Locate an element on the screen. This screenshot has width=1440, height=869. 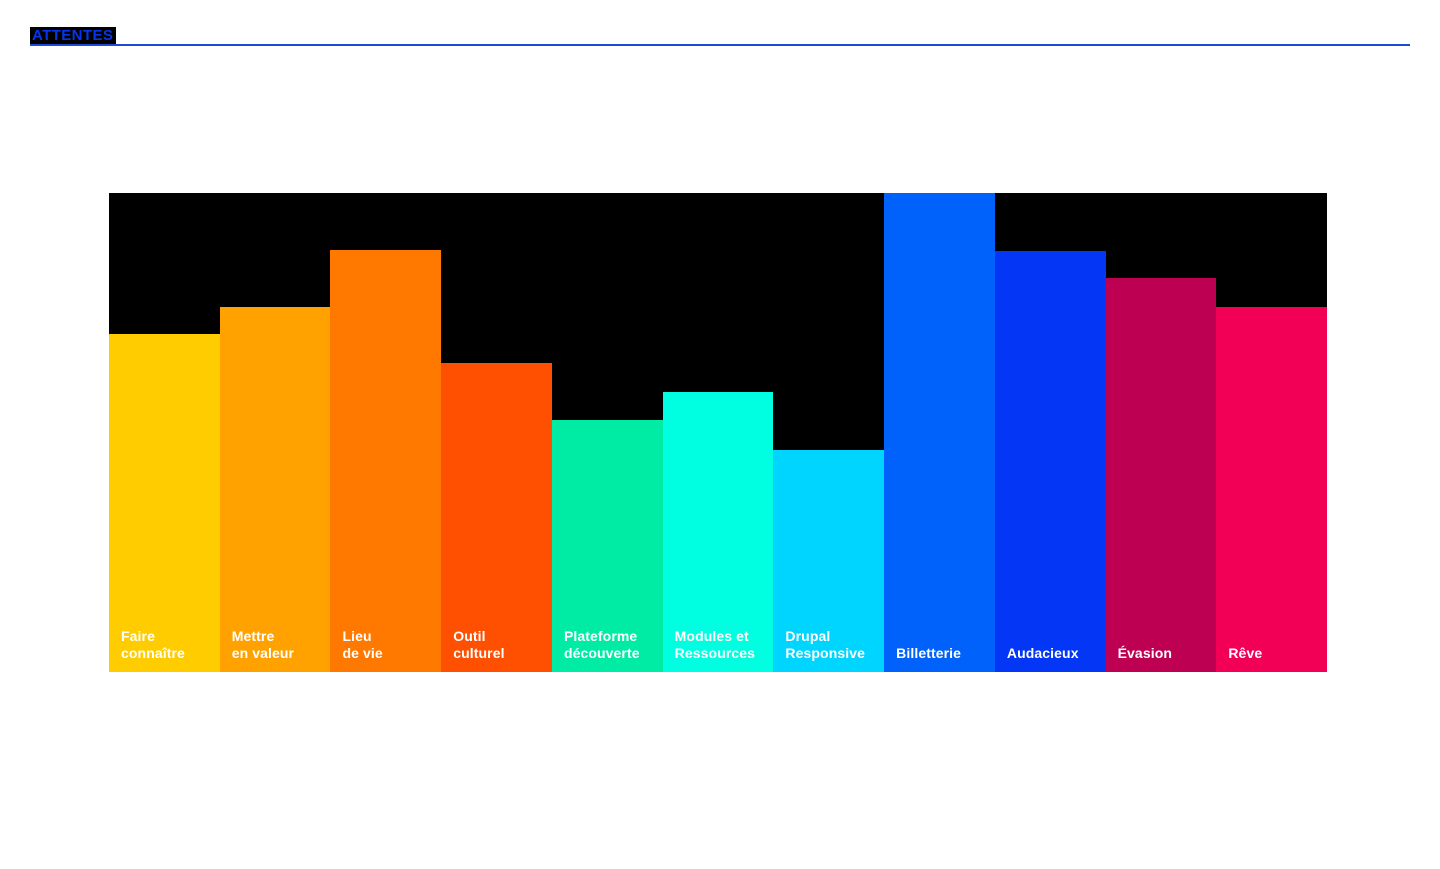
bar-label: Mettre en valeur is located at coordinates (263, 644).